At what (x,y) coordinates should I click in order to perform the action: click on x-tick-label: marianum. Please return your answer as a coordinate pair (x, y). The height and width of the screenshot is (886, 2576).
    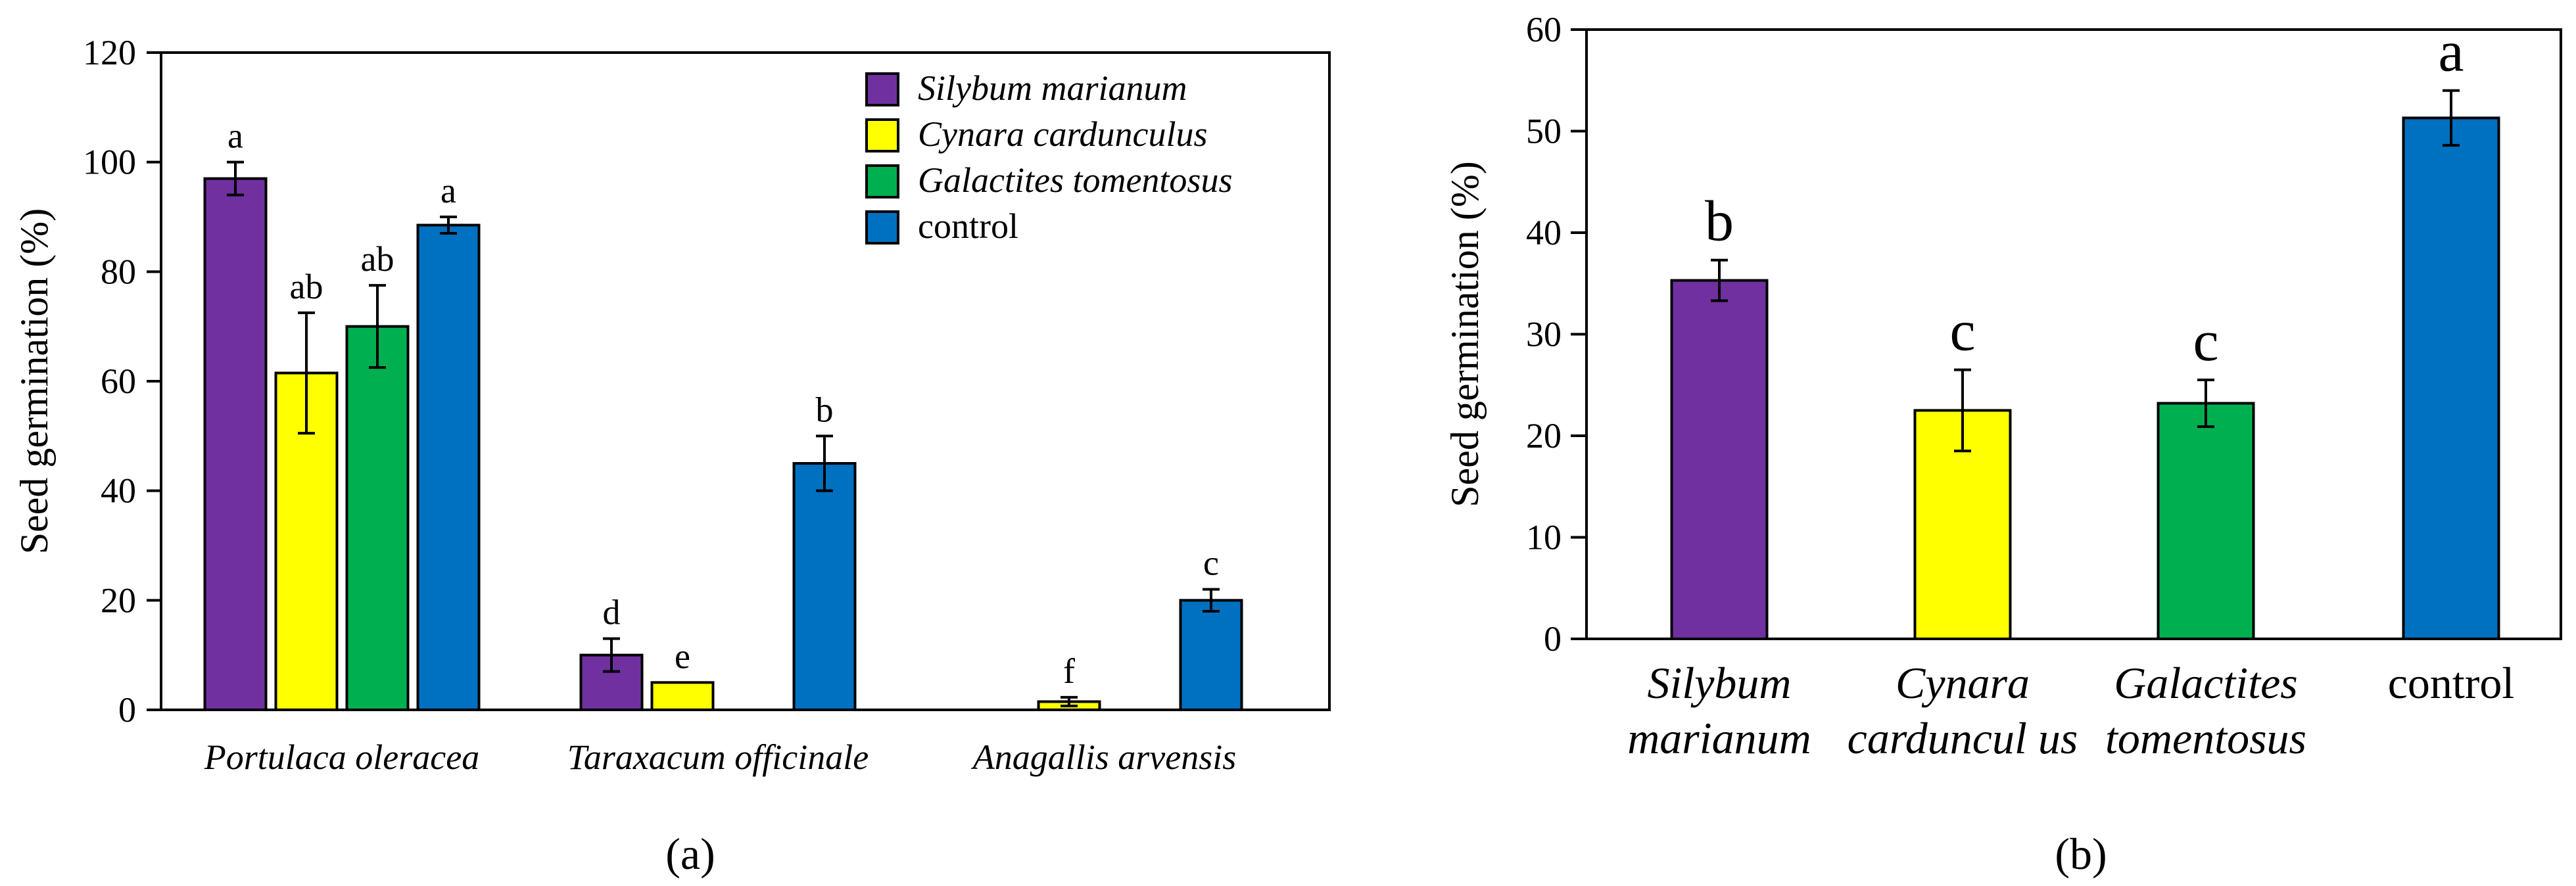
    Looking at the image, I should click on (1719, 738).